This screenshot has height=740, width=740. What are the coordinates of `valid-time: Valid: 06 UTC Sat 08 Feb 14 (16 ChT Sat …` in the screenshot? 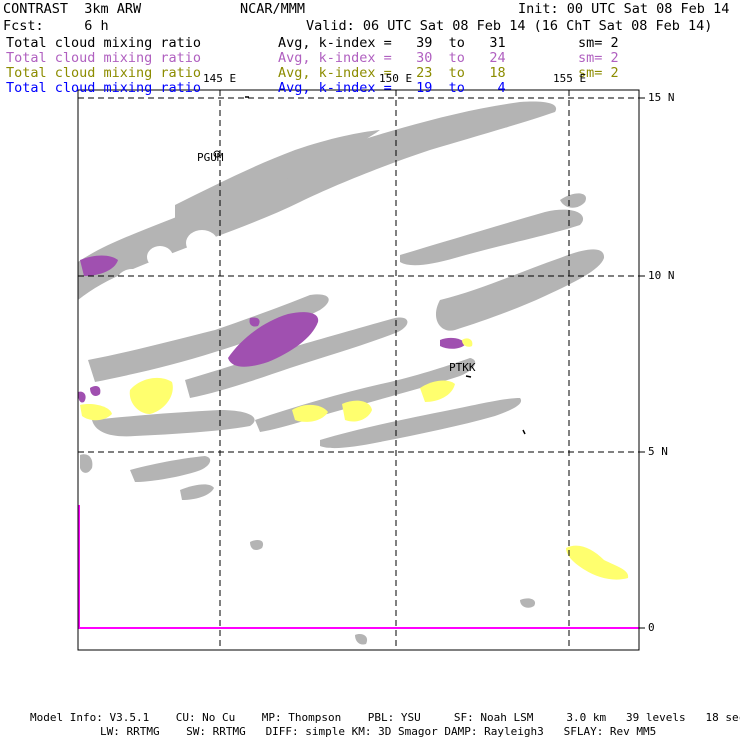 It's located at (509, 26).